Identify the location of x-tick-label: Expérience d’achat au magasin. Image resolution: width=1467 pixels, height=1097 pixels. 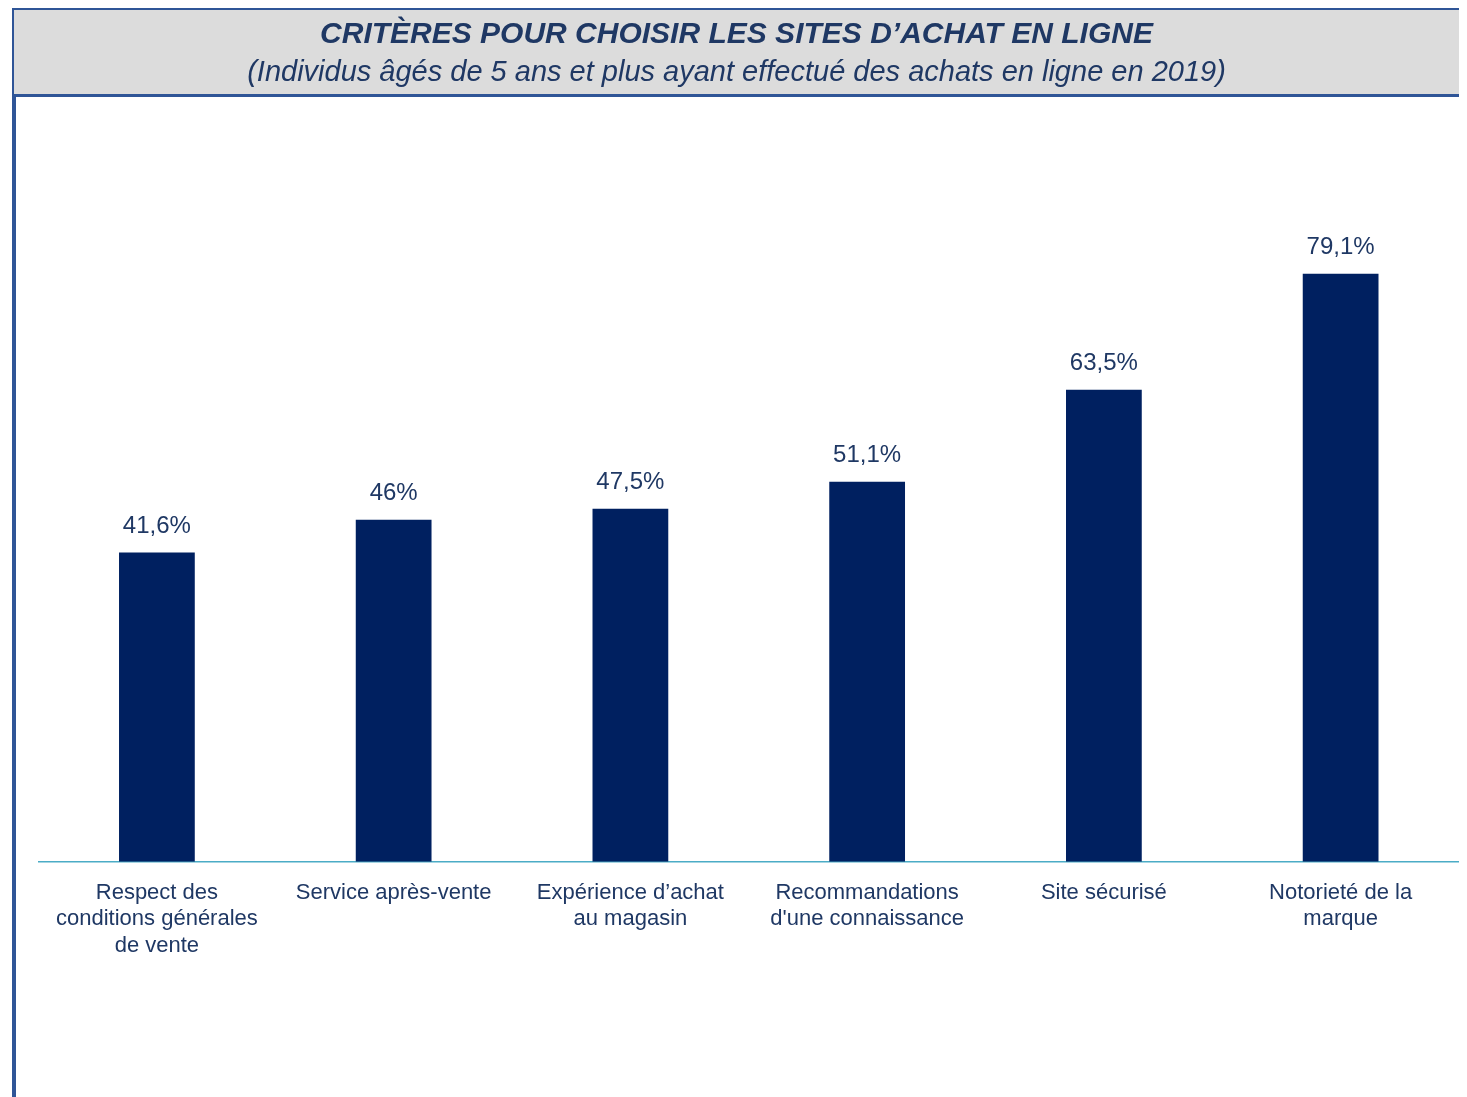
(630, 905).